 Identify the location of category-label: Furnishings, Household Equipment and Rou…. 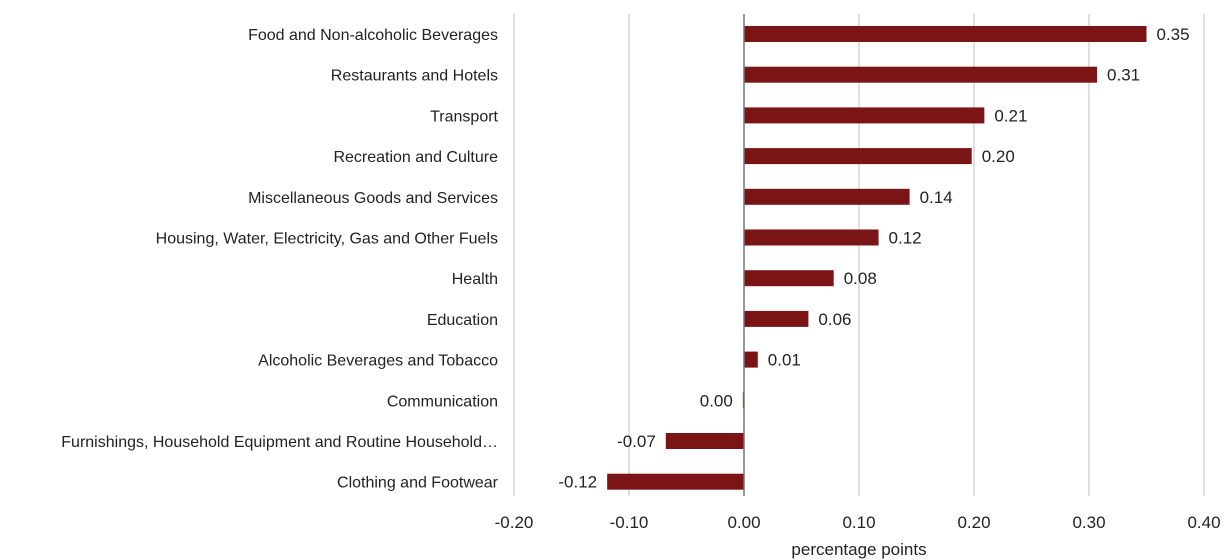
(279, 442).